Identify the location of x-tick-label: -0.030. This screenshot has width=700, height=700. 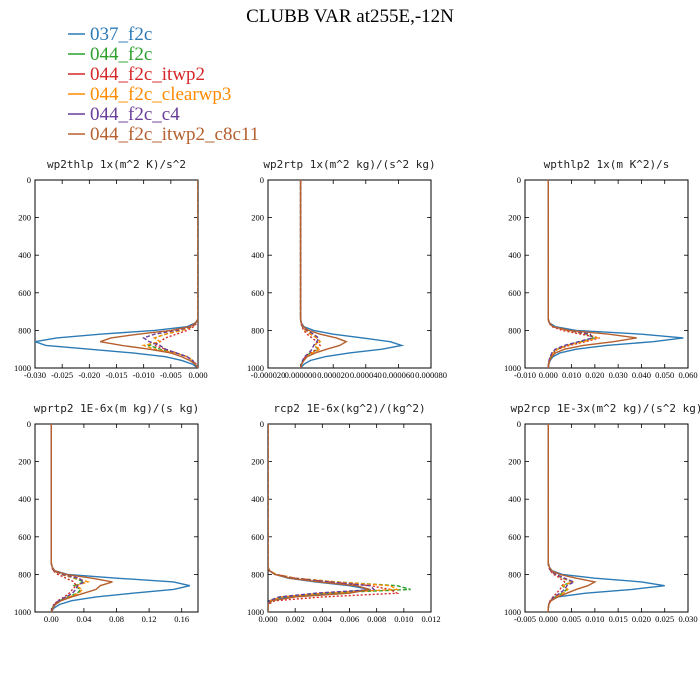
(35, 375).